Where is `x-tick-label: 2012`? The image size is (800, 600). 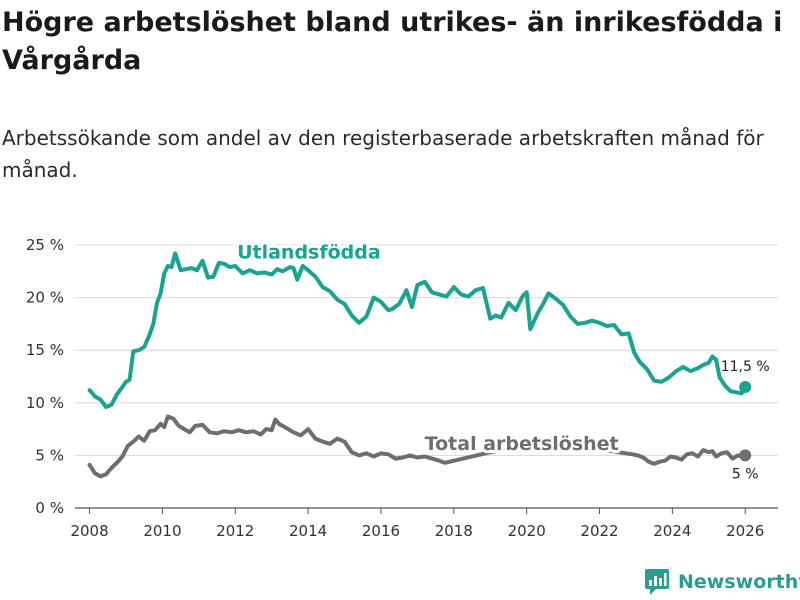
x-tick-label: 2012 is located at coordinates (235, 531).